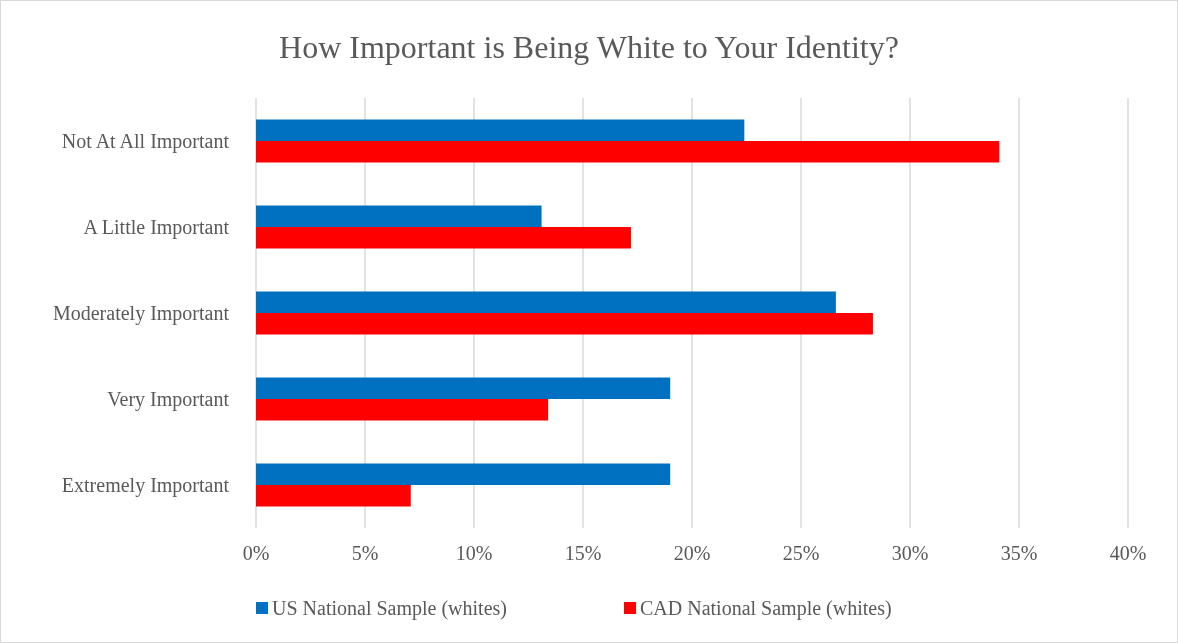 This screenshot has height=643, width=1178. What do you see at coordinates (801, 553) in the screenshot?
I see `x-tick-label: 25%` at bounding box center [801, 553].